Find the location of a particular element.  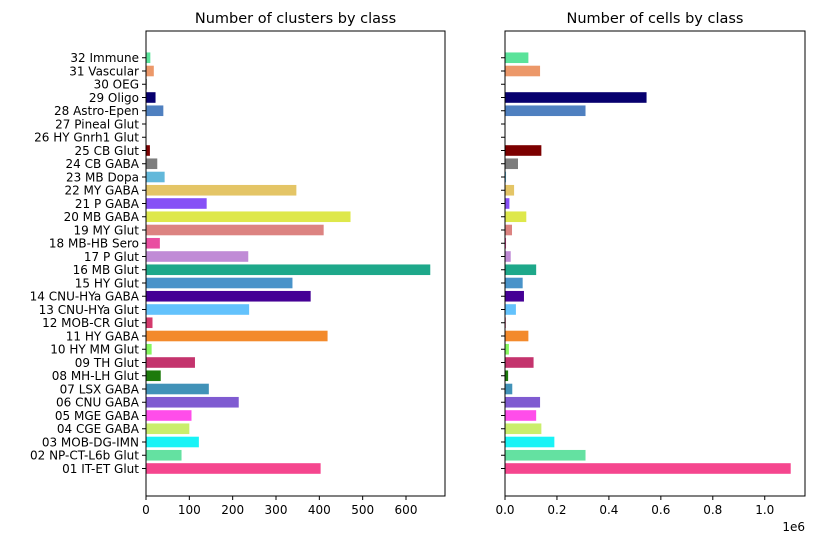

x-tick-label: 0.8 is located at coordinates (712, 510).